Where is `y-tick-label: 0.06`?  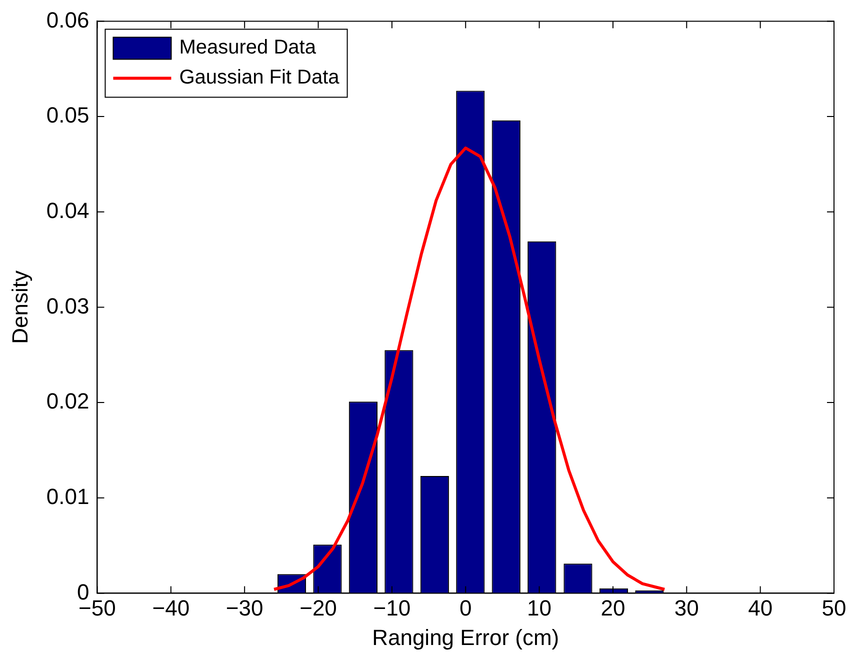 y-tick-label: 0.06 is located at coordinates (68, 19).